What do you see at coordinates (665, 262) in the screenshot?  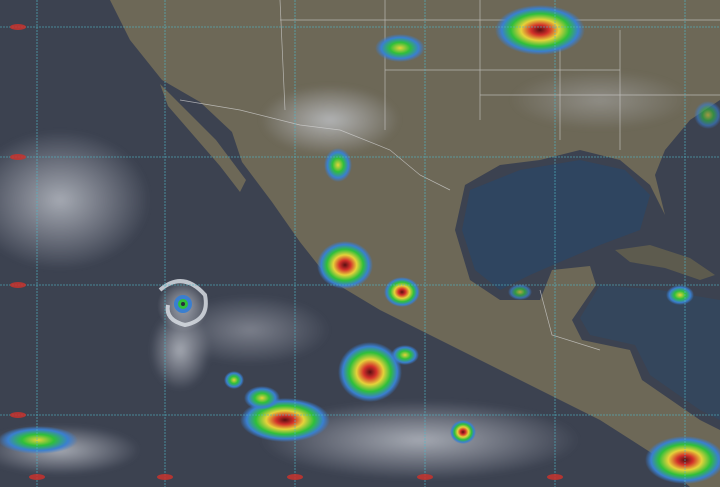 I see `cuba` at bounding box center [665, 262].